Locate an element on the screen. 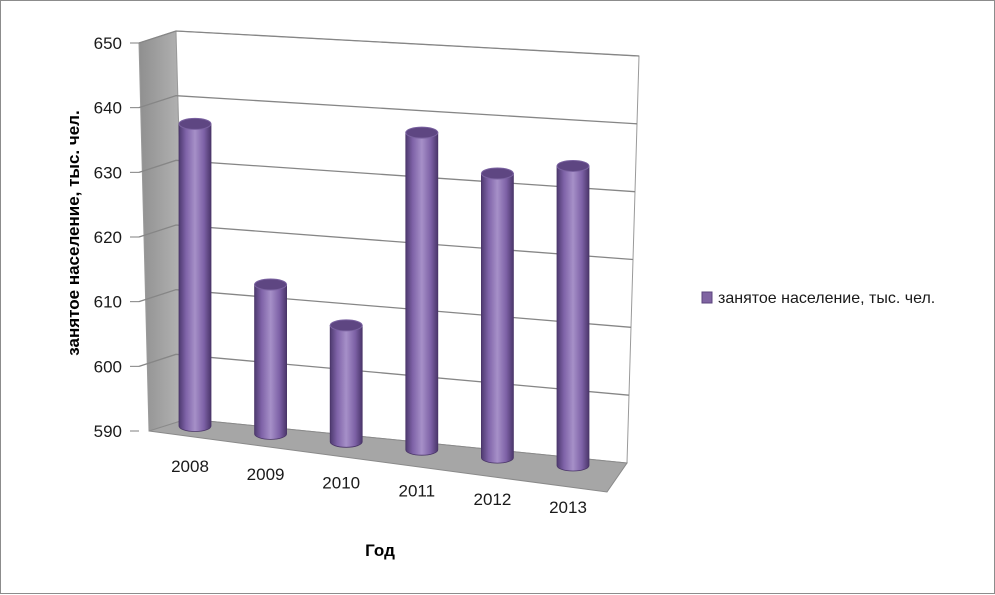 Image resolution: width=995 pixels, height=595 pixels. legend: занятое население, тыс. чел. is located at coordinates (818, 298).